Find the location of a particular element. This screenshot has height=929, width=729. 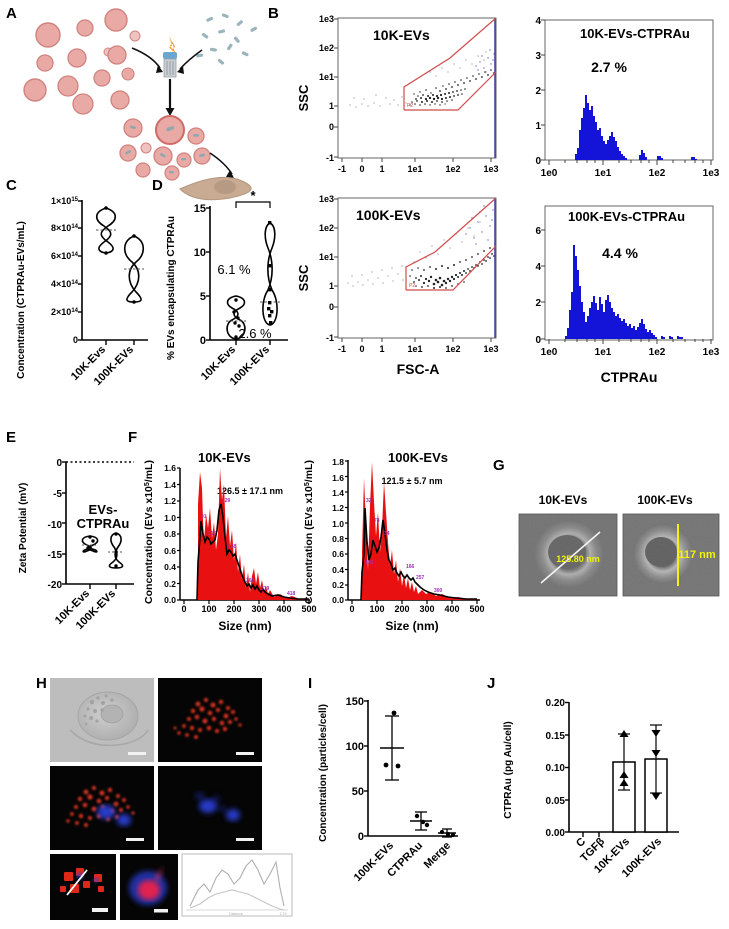

hist2-y-ticks: 6 4 2 0 is located at coordinates (538, 286).